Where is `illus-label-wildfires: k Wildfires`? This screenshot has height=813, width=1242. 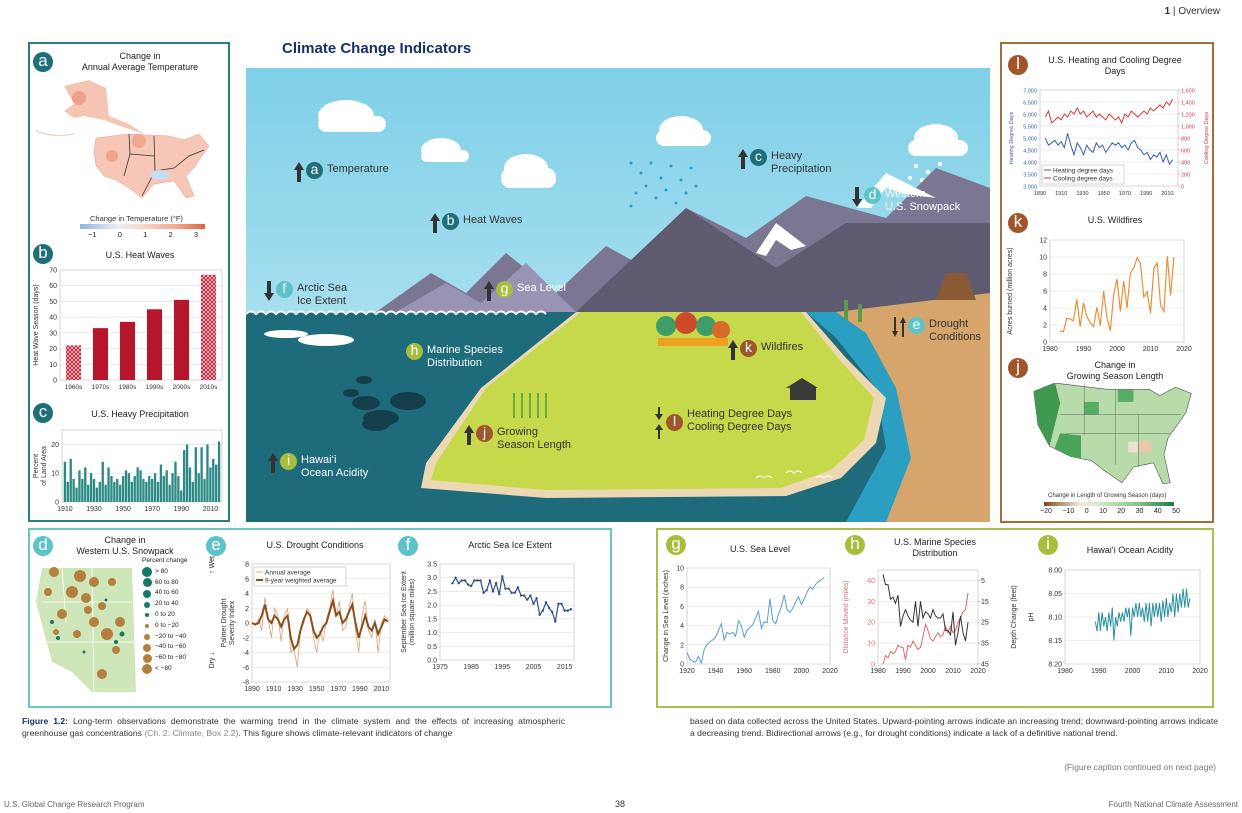
illus-label-wildfires: k Wildfires is located at coordinates (765, 350).